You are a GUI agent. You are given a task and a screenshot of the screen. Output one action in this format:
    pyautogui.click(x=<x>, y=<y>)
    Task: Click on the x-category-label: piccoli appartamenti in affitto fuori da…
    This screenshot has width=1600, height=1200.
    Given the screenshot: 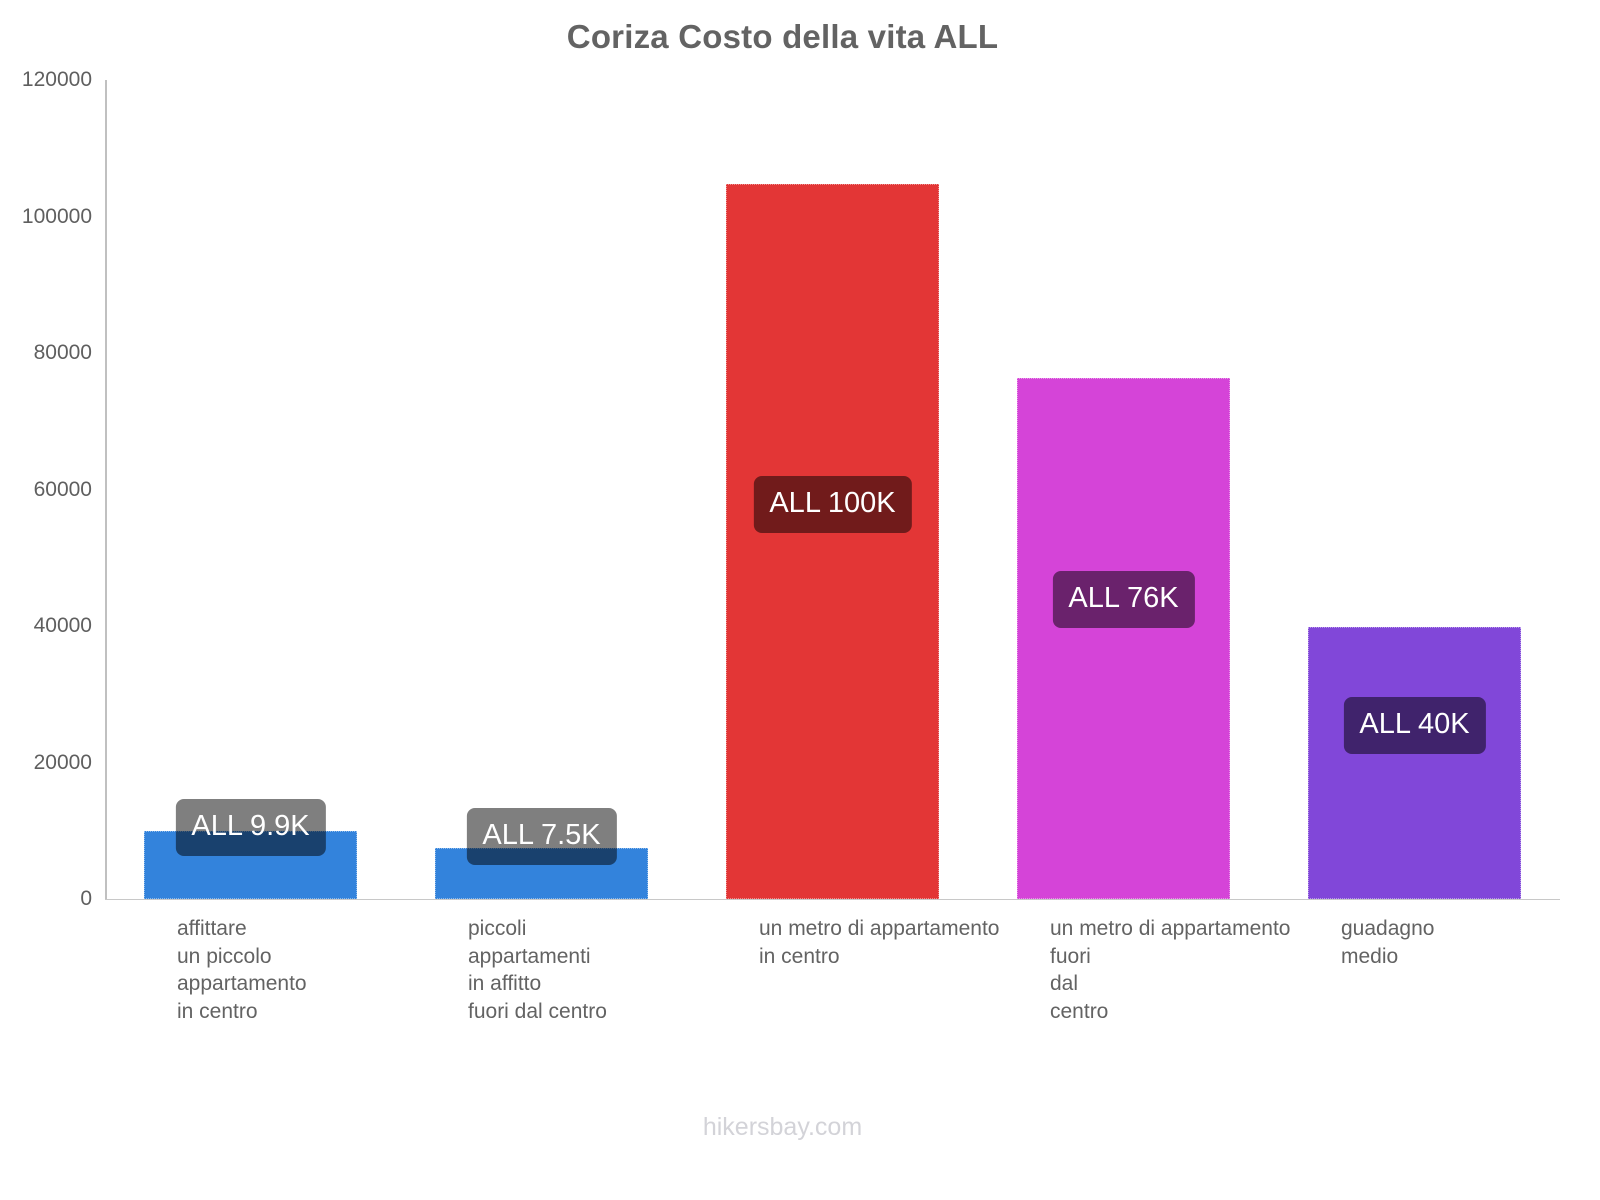 What is the action you would take?
    pyautogui.click(x=537, y=970)
    